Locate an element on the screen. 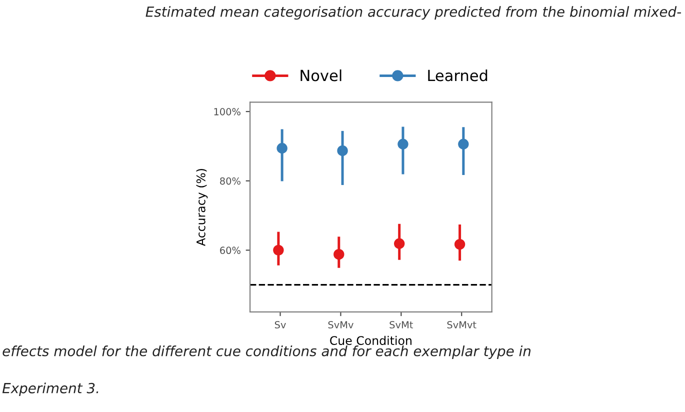 This screenshot has width=685, height=412. y-tick-label: 80% is located at coordinates (230, 181).